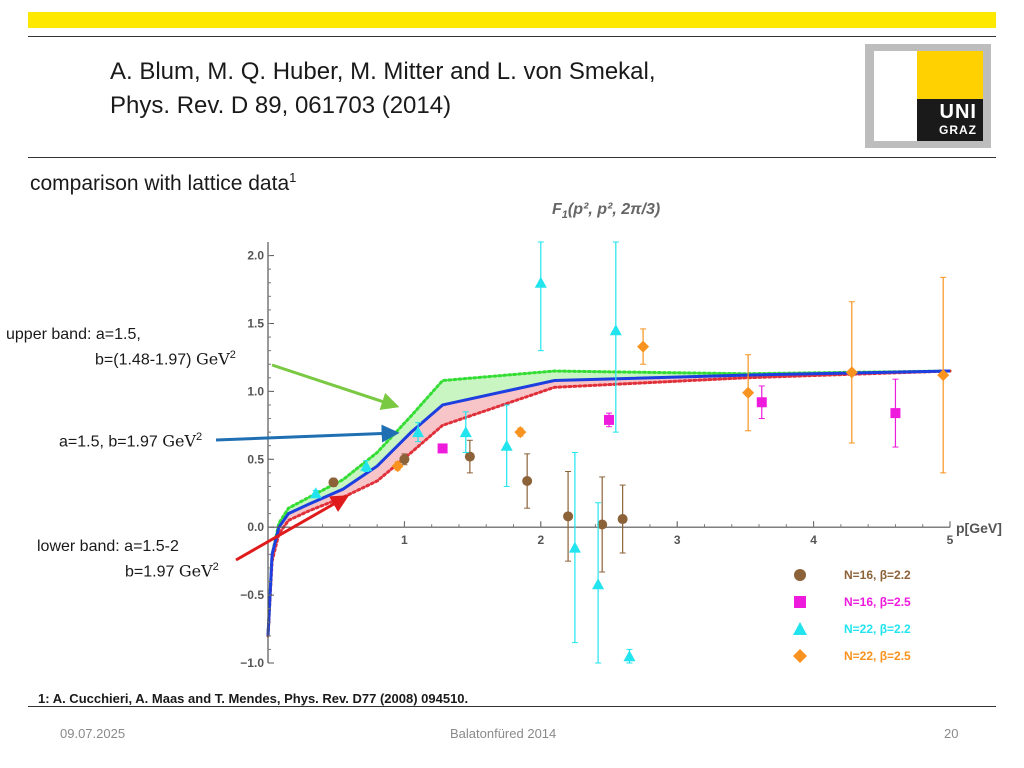 This screenshot has height=768, width=1024. What do you see at coordinates (255, 459) in the screenshot?
I see `y-tick-label: 0.5` at bounding box center [255, 459].